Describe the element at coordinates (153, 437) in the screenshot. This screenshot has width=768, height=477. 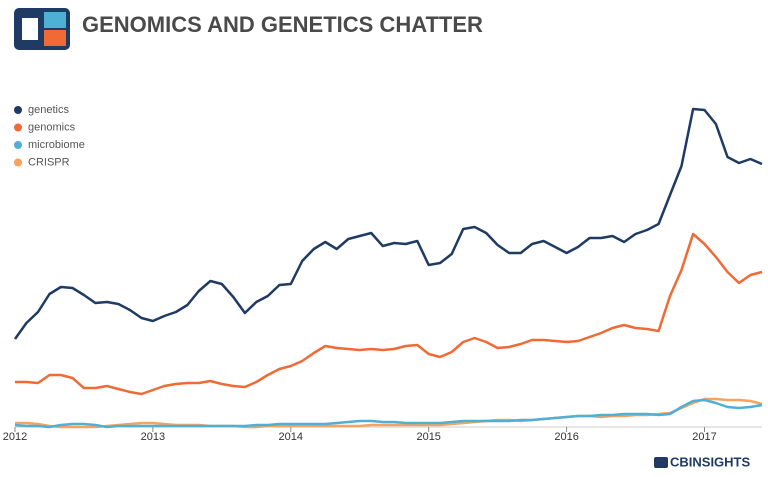
I see `x-tick-label: 2013` at that location.